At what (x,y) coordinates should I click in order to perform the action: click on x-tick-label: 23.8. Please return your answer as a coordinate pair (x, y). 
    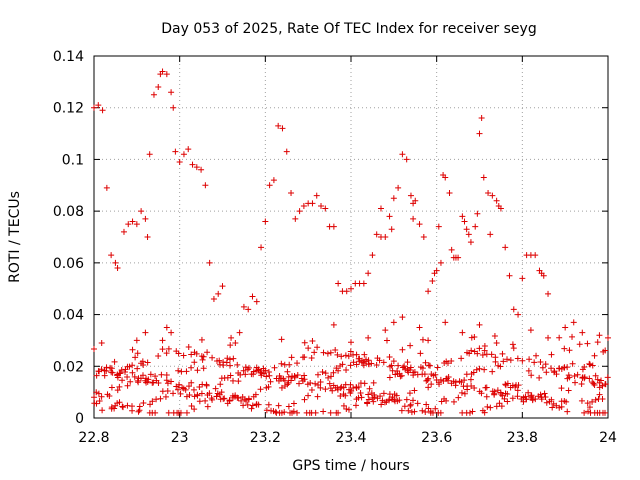
    Looking at the image, I should click on (522, 438).